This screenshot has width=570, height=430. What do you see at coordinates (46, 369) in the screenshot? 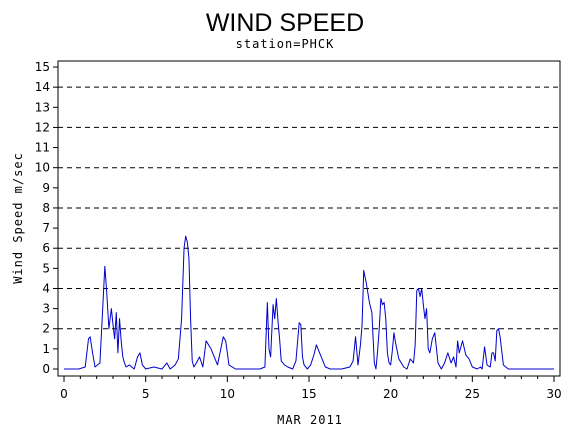
I see `y-tick-label: 0` at bounding box center [46, 369].